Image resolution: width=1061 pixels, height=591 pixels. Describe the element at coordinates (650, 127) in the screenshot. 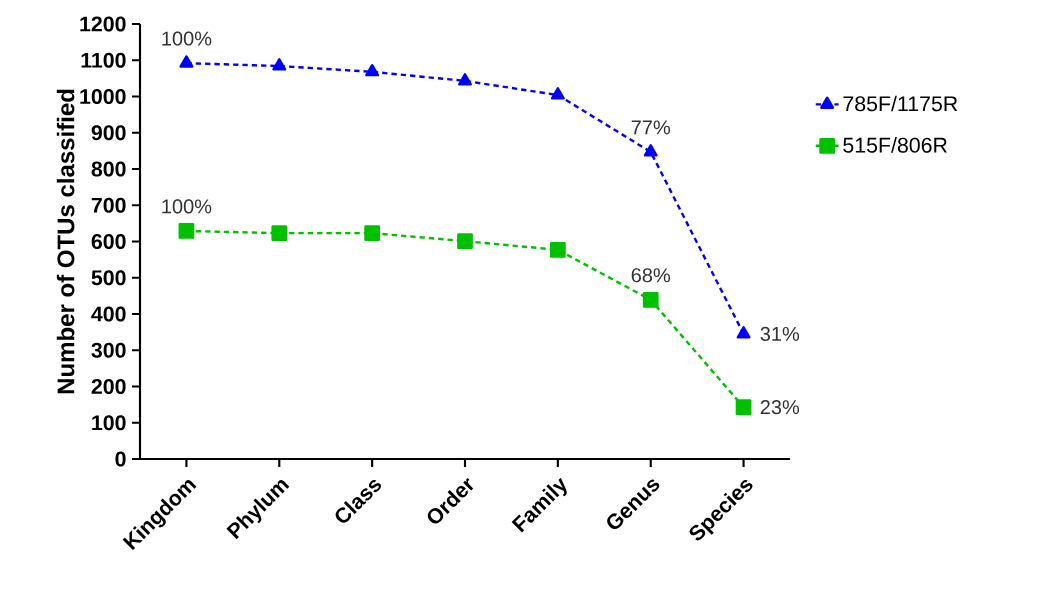

I see `annotation: 77%` at that location.